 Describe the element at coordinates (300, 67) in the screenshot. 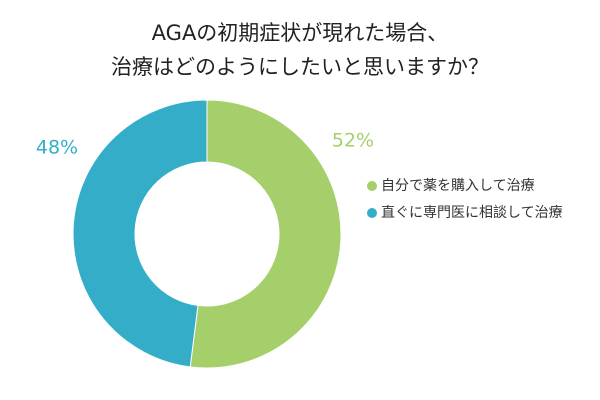

I see `chart-title: 治療はどのようにしたいと思いますか？` at that location.